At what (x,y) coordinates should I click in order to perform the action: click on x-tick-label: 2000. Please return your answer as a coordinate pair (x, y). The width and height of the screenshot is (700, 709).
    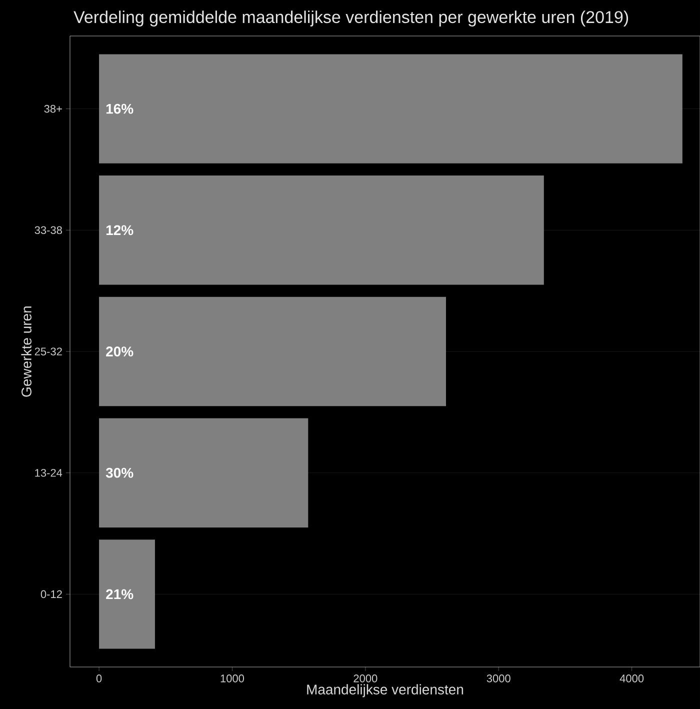
    Looking at the image, I should click on (366, 678).